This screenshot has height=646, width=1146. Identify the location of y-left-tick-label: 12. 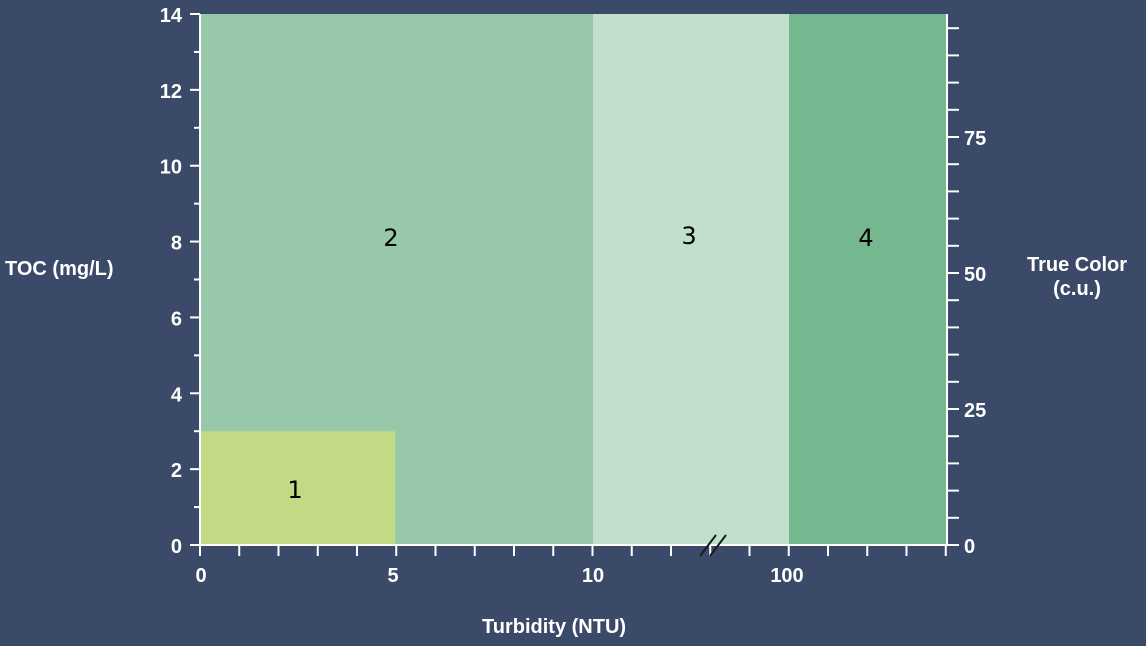
(171, 92).